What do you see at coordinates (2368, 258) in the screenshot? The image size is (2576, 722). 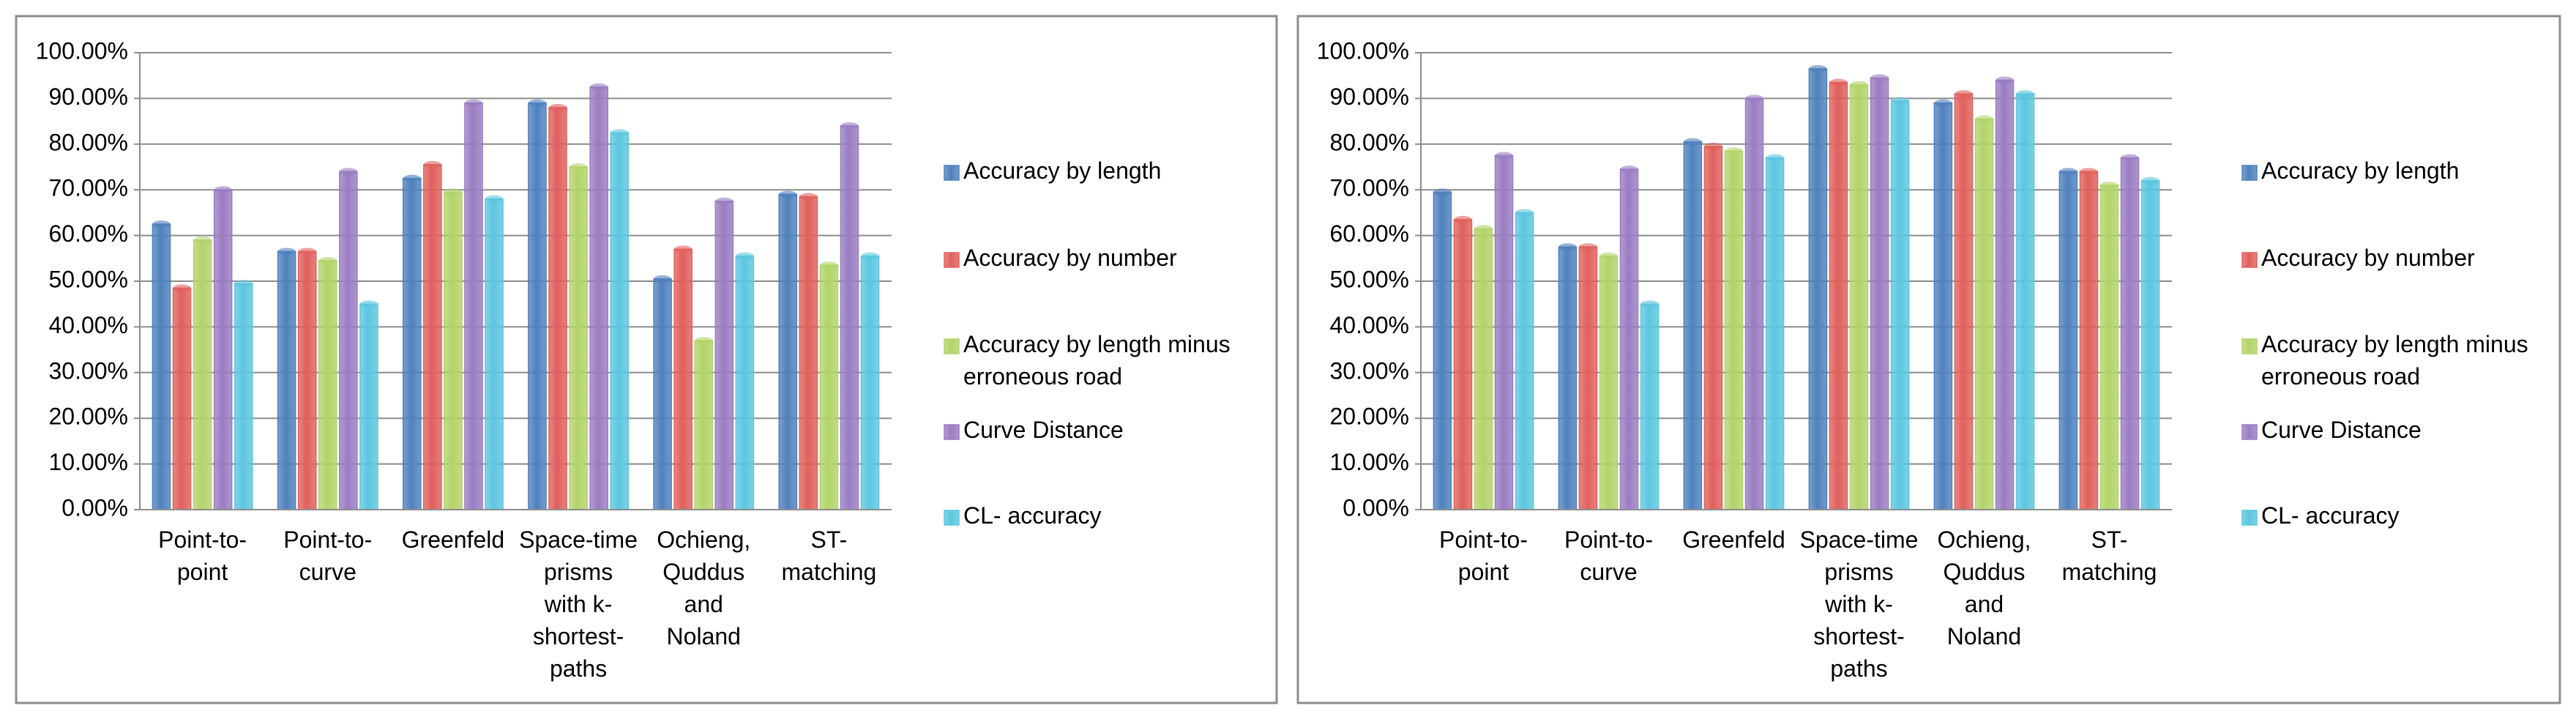 I see `legend-label: Accuracy by number` at bounding box center [2368, 258].